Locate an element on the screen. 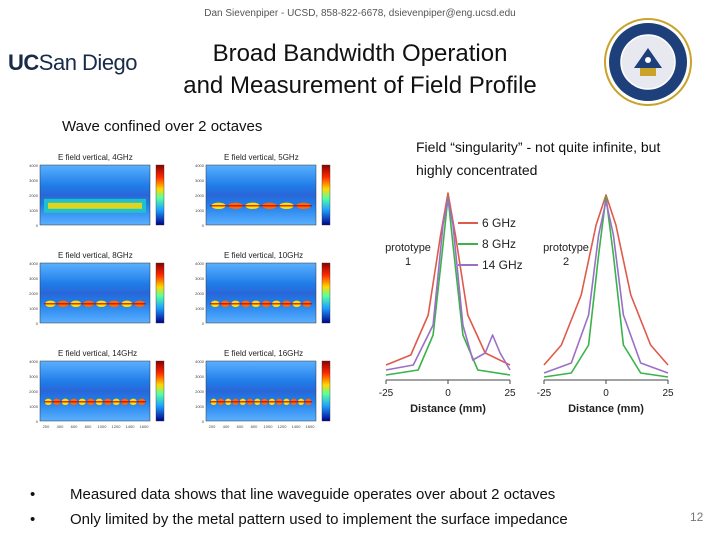  legend-label: 14 GHz is located at coordinates (502, 265).